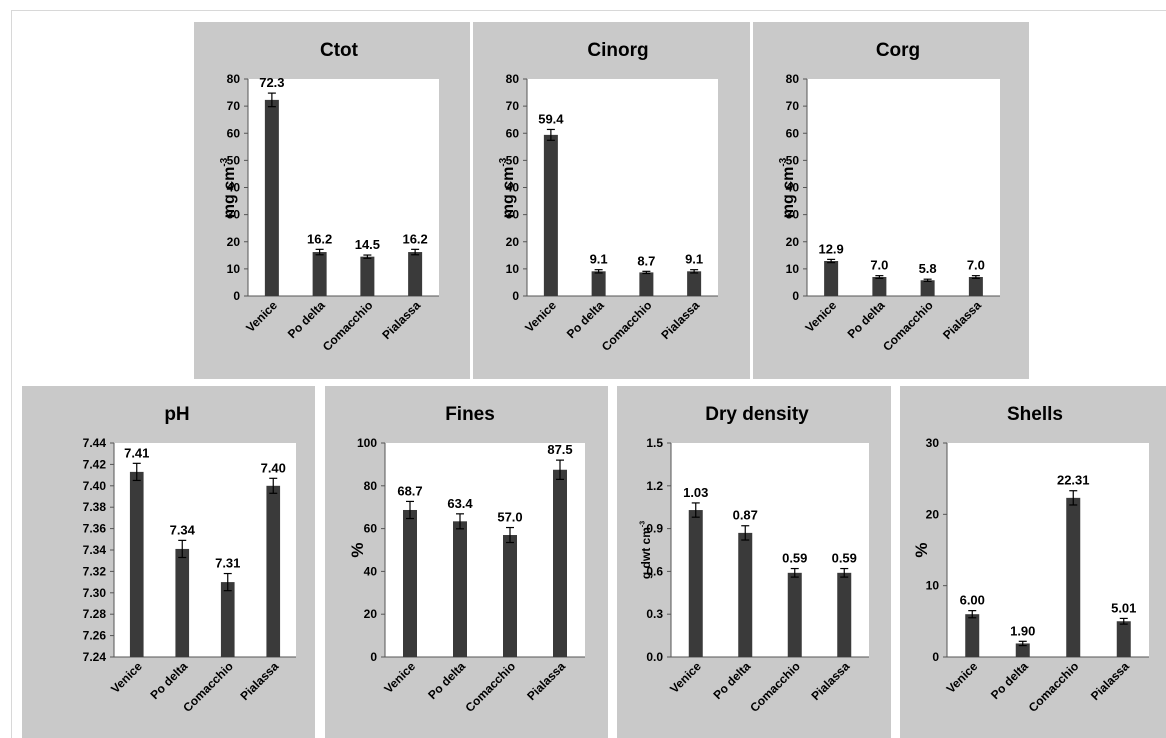 This screenshot has width=1166, height=738. What do you see at coordinates (654, 486) in the screenshot?
I see `y-tick-label: 1.2` at bounding box center [654, 486].